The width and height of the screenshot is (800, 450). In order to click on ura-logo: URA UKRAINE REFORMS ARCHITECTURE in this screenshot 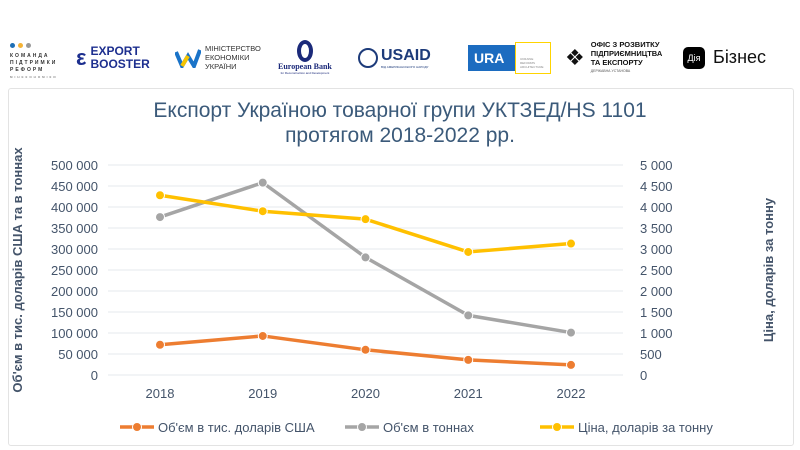, I will do `click(509, 57)`.